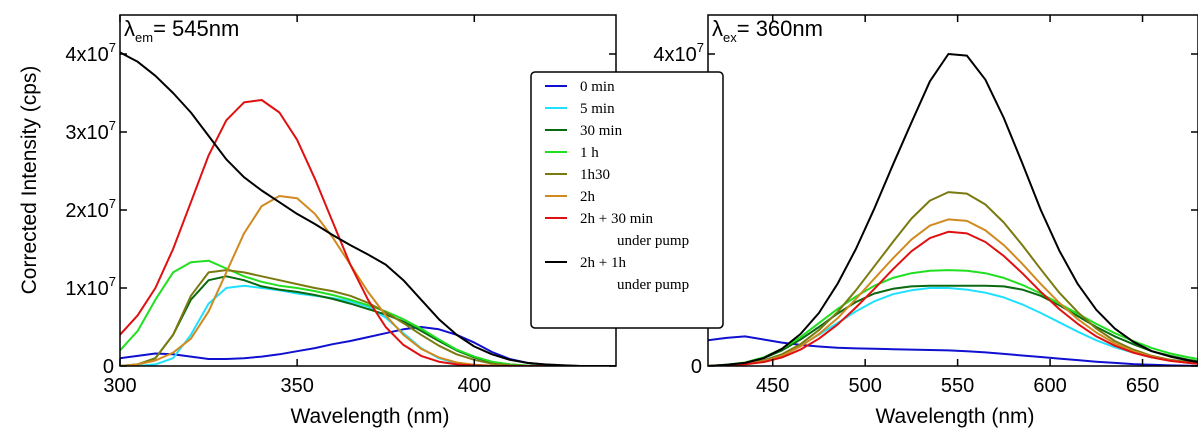  Describe the element at coordinates (119, 386) in the screenshot. I see `x-tick-label: 300` at that location.